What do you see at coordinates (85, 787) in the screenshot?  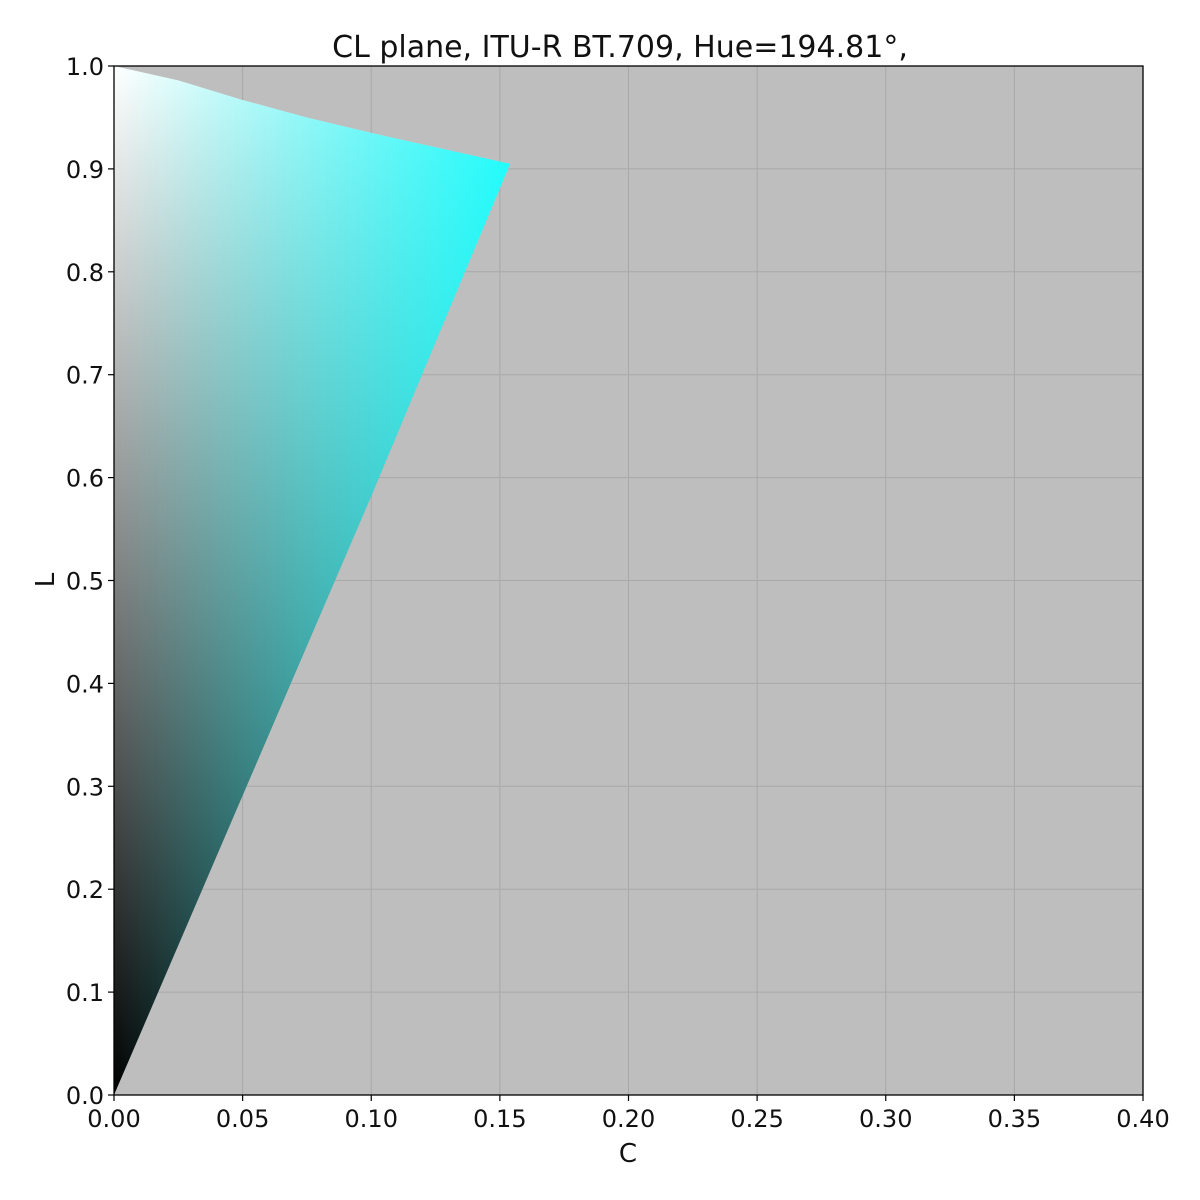 I see `y-tick-label: 0.3` at bounding box center [85, 787].